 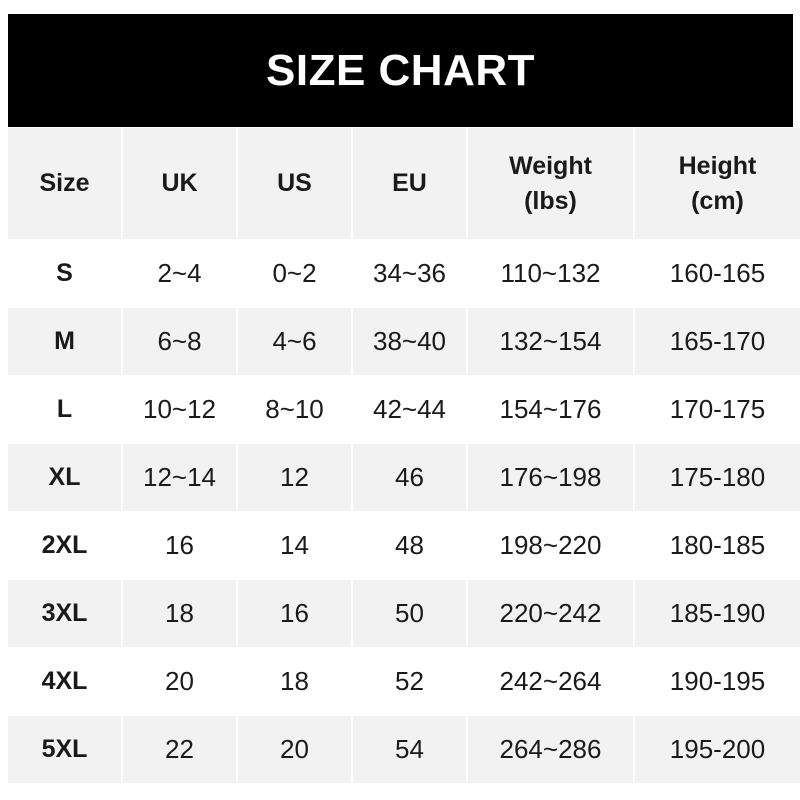 What do you see at coordinates (64, 477) in the screenshot?
I see `size-cell: XL` at bounding box center [64, 477].